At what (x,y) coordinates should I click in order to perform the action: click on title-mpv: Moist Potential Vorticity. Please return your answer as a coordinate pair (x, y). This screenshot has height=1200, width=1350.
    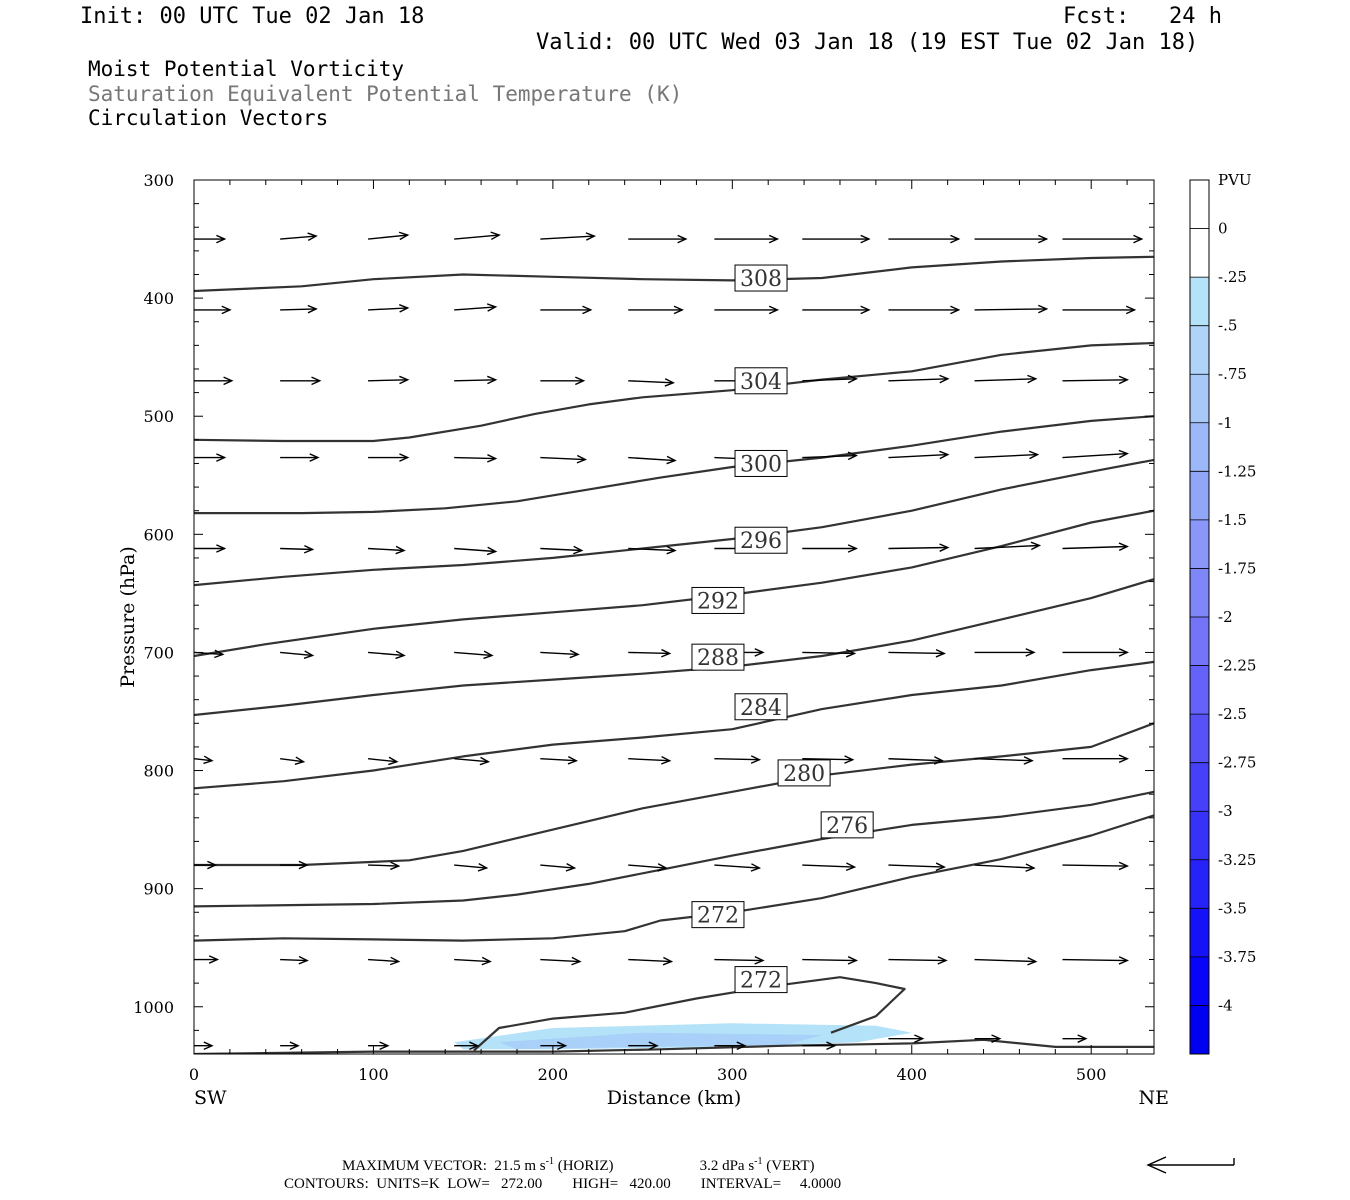
    Looking at the image, I should click on (246, 69).